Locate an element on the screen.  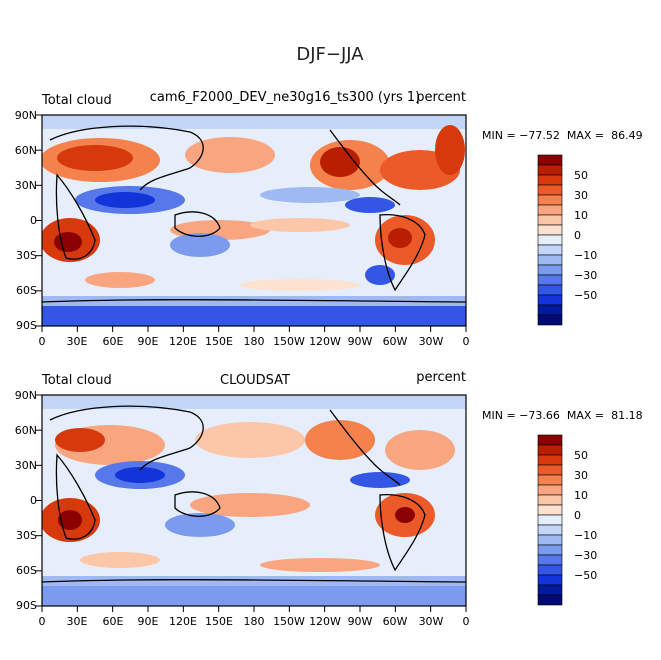
panel-1-colorbar: 50 30 10 0 −10 −30 −50 is located at coordinates (567, 240).